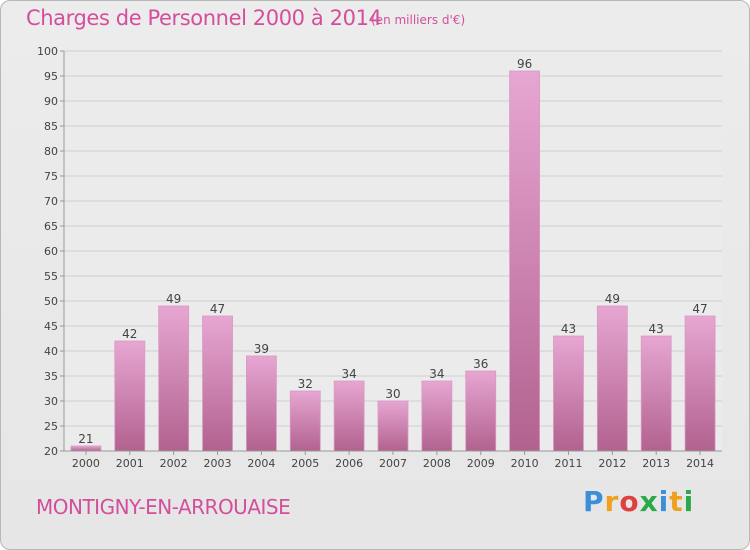  What do you see at coordinates (51, 326) in the screenshot?
I see `y-tick-label: 45` at bounding box center [51, 326].